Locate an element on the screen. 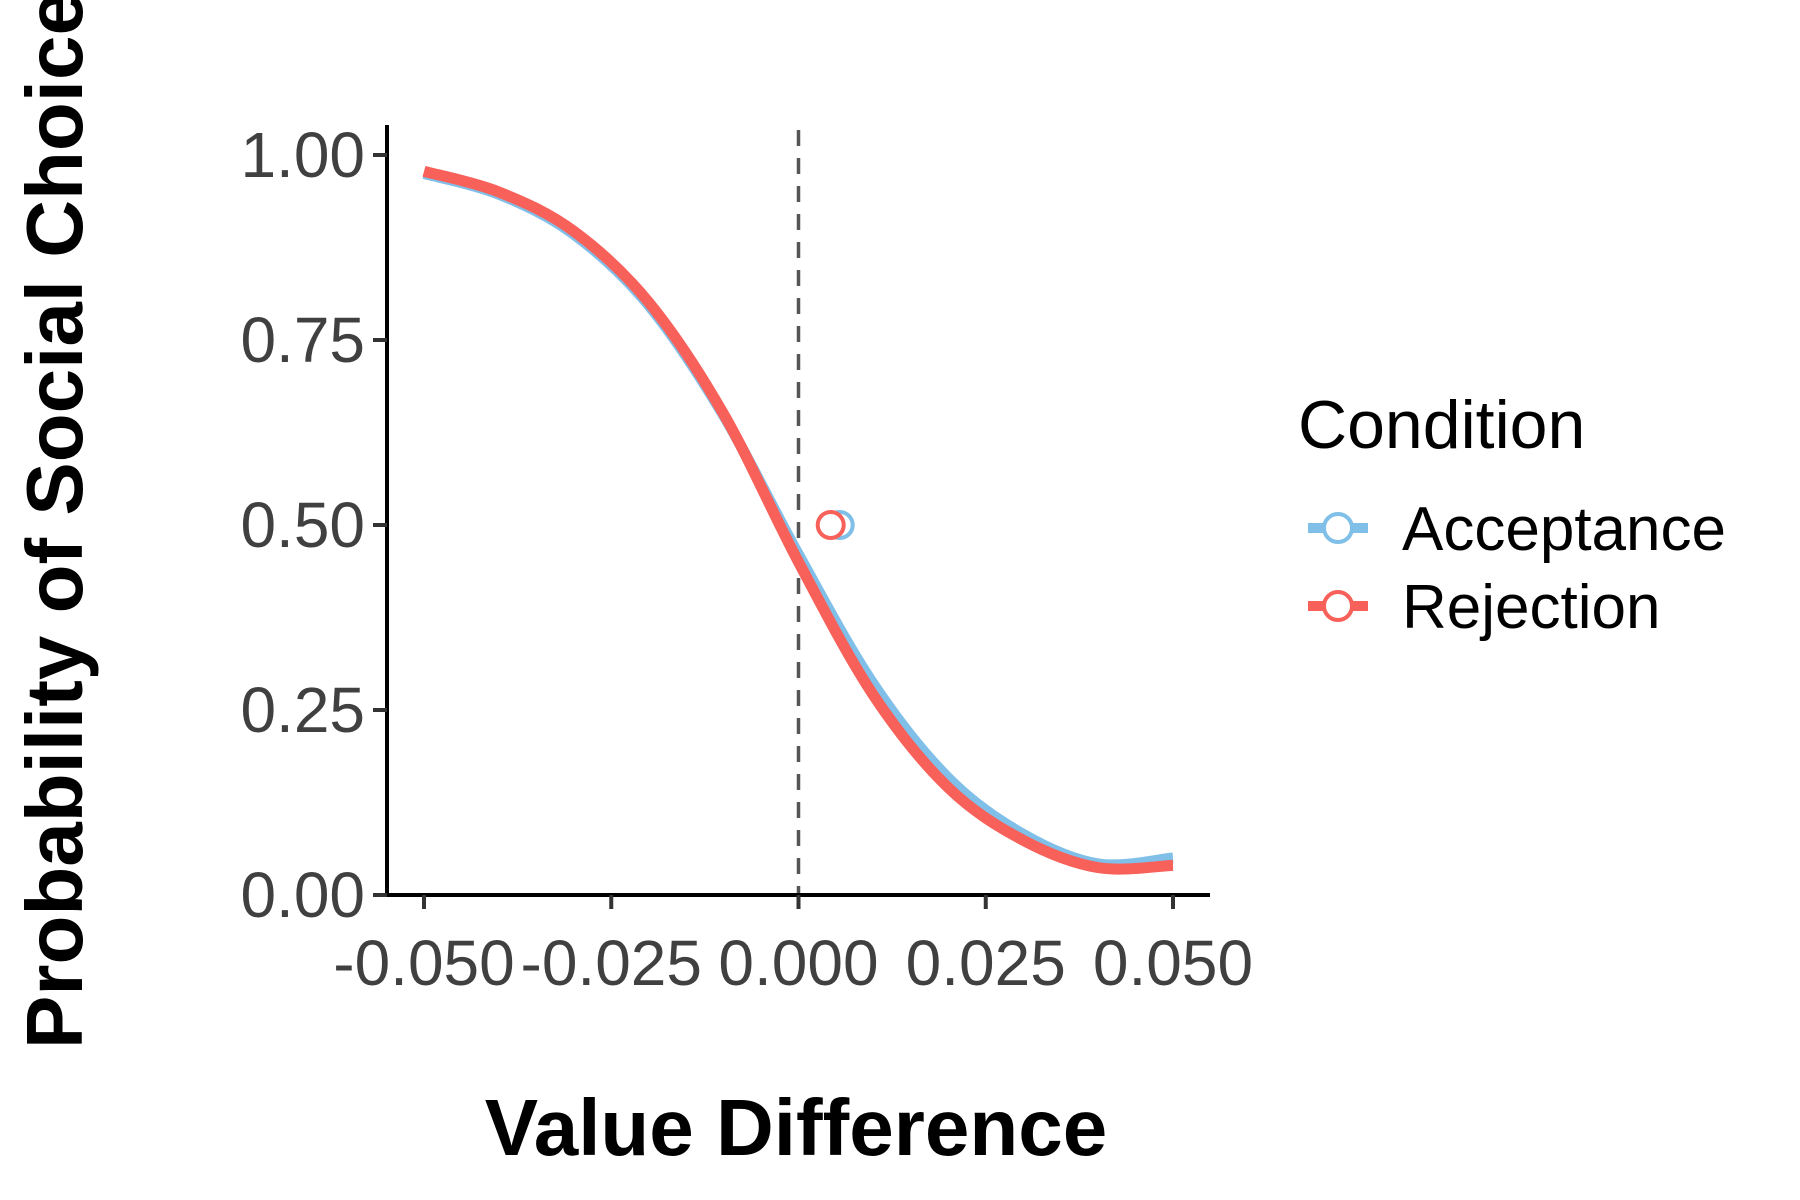 The image size is (1800, 1200). x-tick-label: -0.025 is located at coordinates (611, 963).